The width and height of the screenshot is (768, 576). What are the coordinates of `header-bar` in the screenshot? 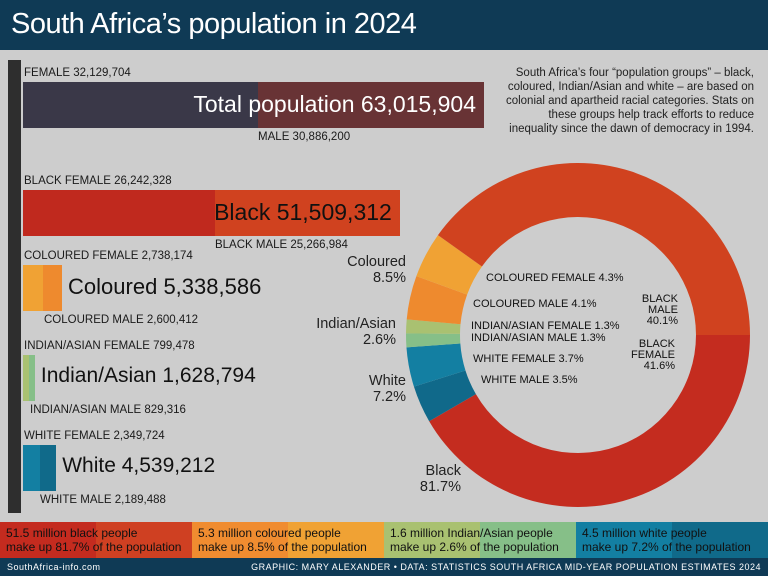 It's located at (384, 25).